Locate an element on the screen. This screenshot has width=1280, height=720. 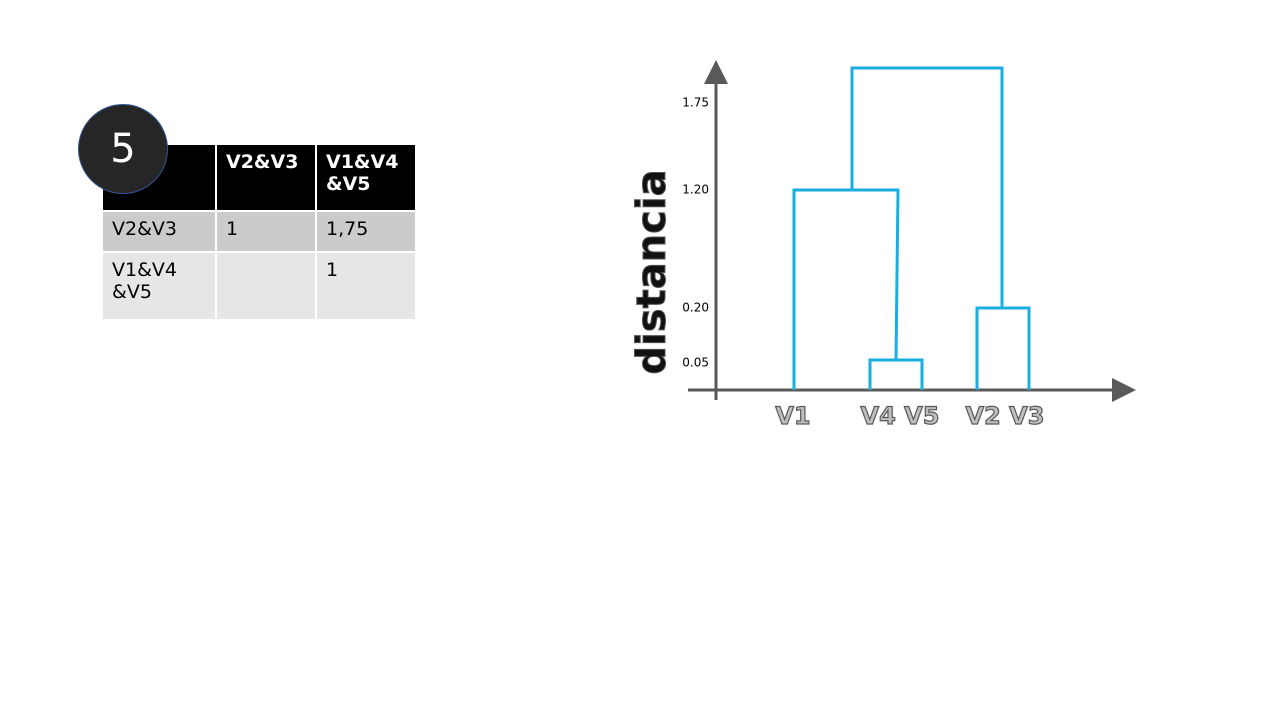
row-label: V2&V3 is located at coordinates (159, 231).